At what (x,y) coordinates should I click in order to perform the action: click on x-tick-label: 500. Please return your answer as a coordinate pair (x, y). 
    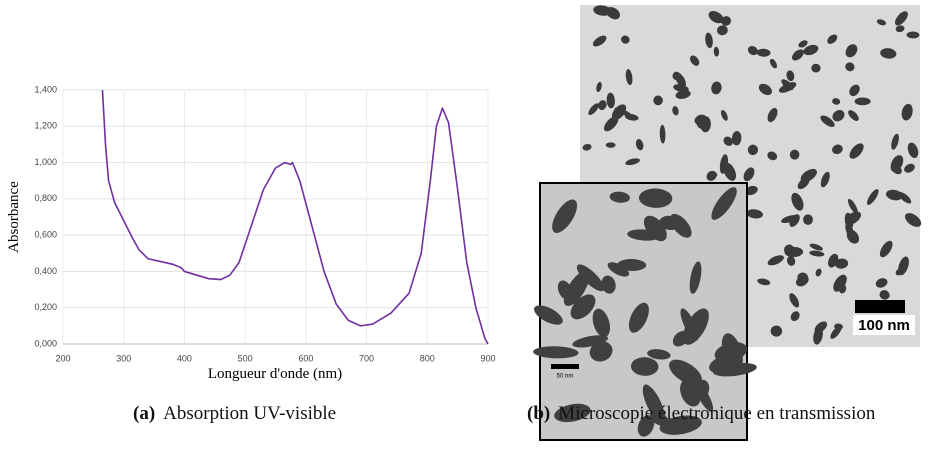
    Looking at the image, I should click on (245, 358).